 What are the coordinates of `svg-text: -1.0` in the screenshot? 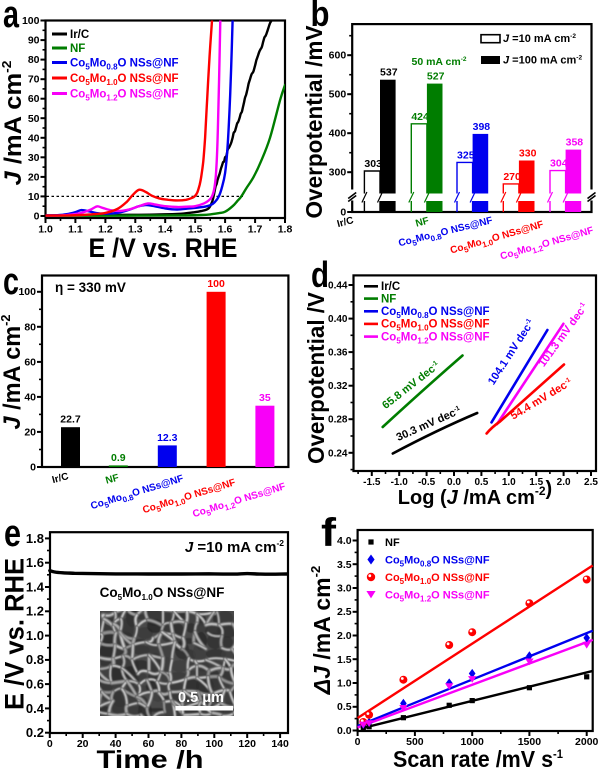 It's located at (400, 482).